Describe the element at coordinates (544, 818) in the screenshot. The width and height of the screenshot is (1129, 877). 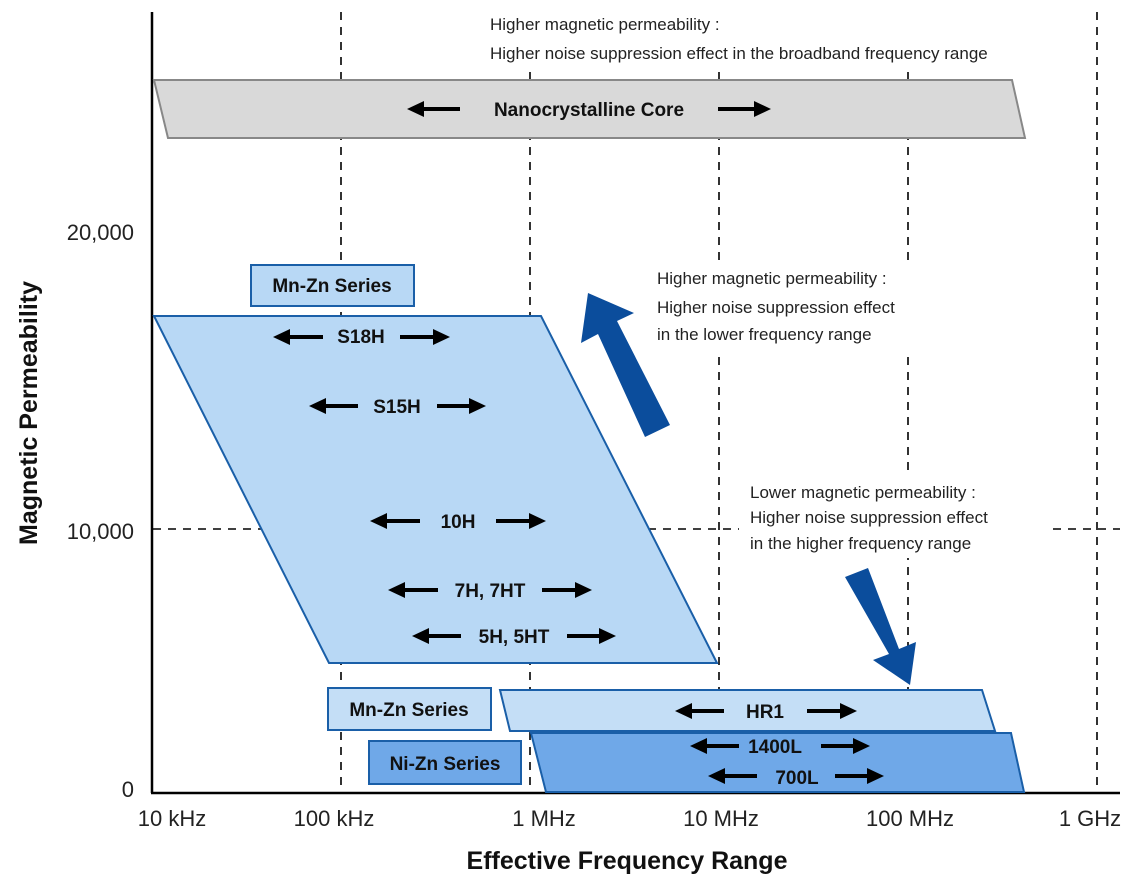
I see `x-tick-label: 1 MHz` at that location.